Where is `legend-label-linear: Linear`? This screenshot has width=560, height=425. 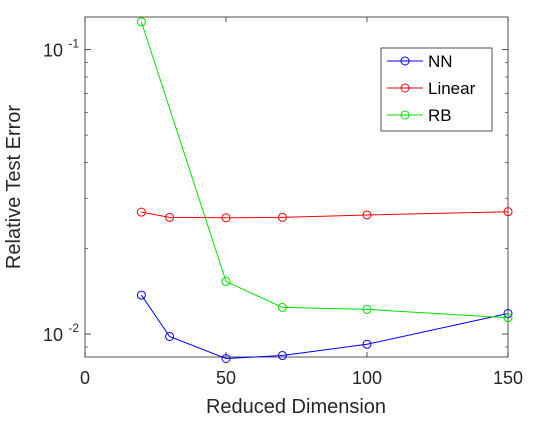 legend-label-linear: Linear is located at coordinates (452, 88).